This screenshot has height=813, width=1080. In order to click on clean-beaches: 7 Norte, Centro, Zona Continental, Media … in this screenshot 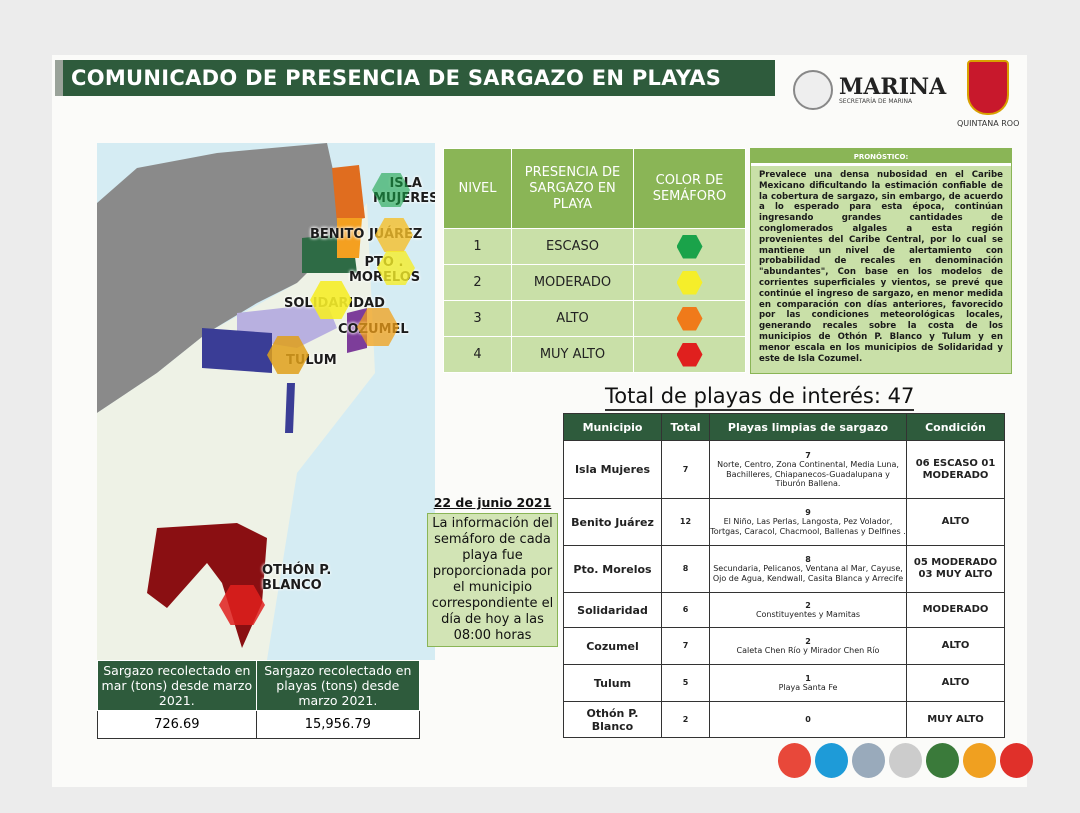, I will do `click(808, 469)`.